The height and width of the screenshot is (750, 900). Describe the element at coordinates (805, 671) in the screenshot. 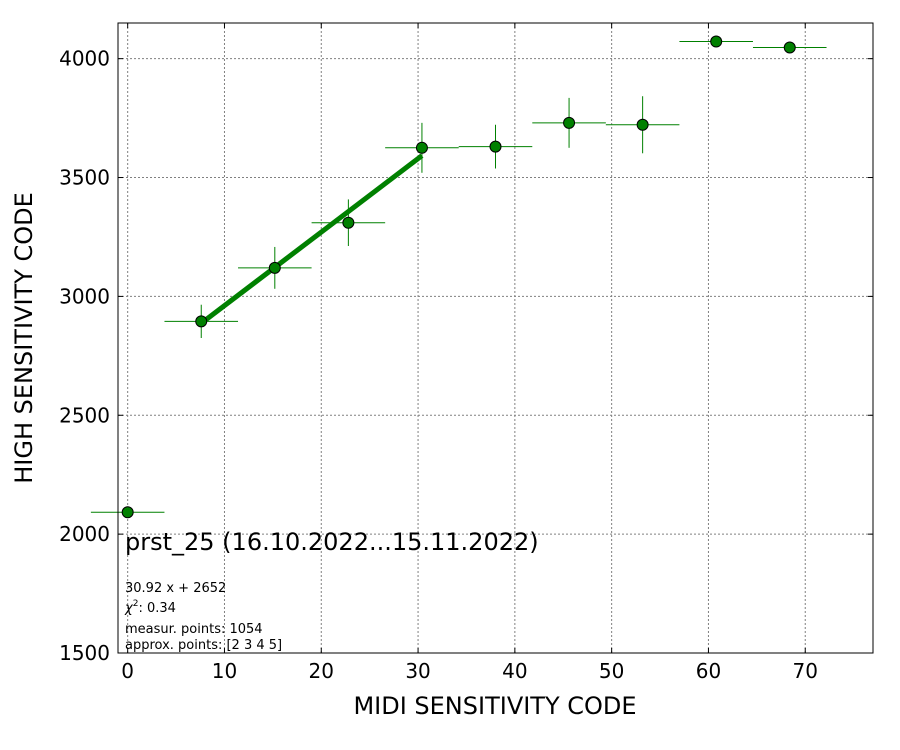

I see `x-tick-label: 70` at that location.